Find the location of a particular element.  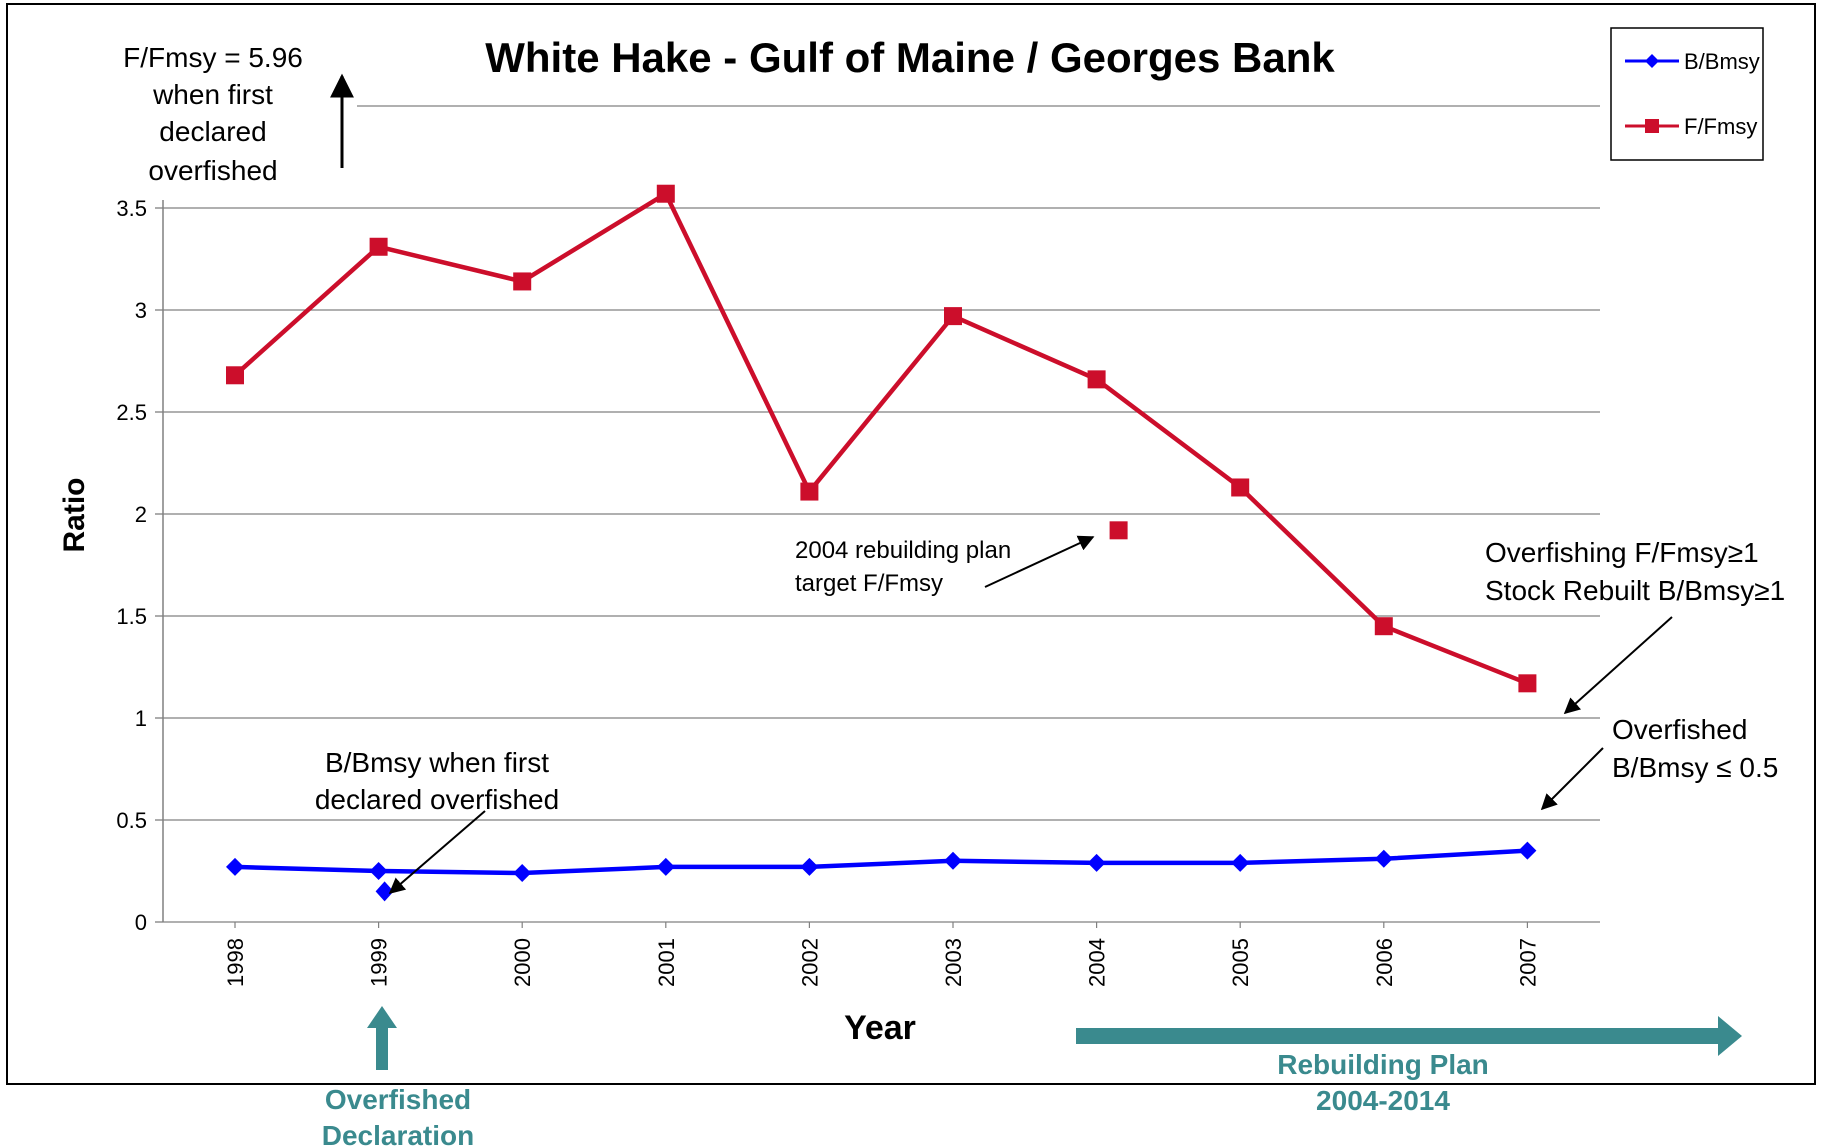

annotation-fmsy-line2: when first is located at coordinates (212, 94).